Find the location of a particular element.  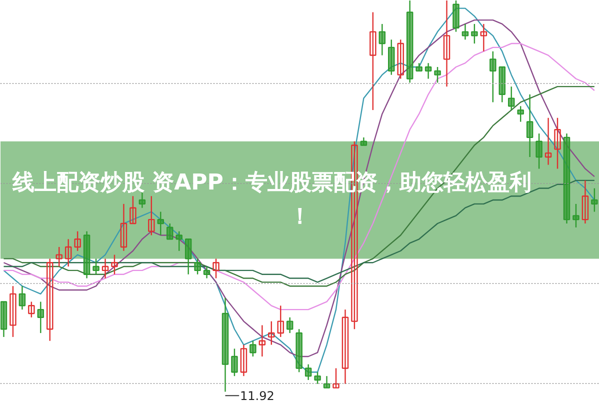

annotation: 11.92 is located at coordinates (257, 395).